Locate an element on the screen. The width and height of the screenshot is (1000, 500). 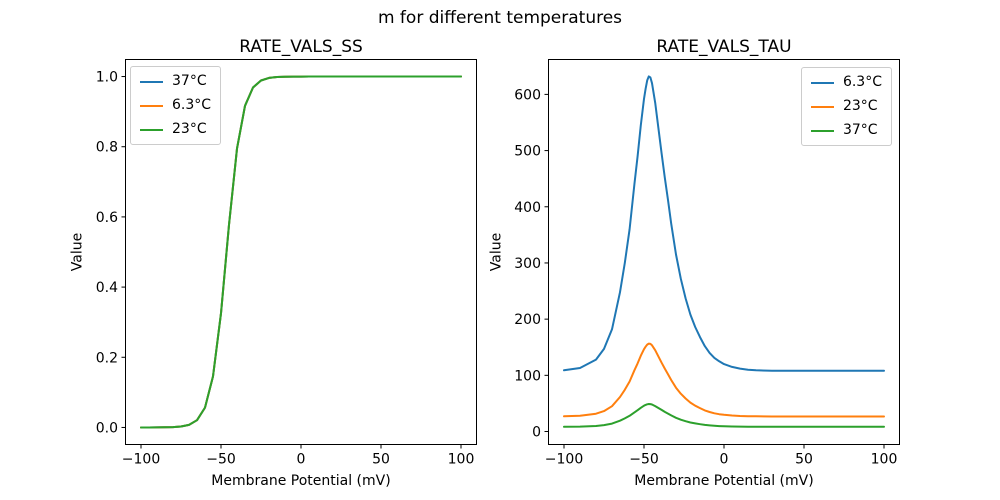
series-line-37°C is located at coordinates (724, 415).